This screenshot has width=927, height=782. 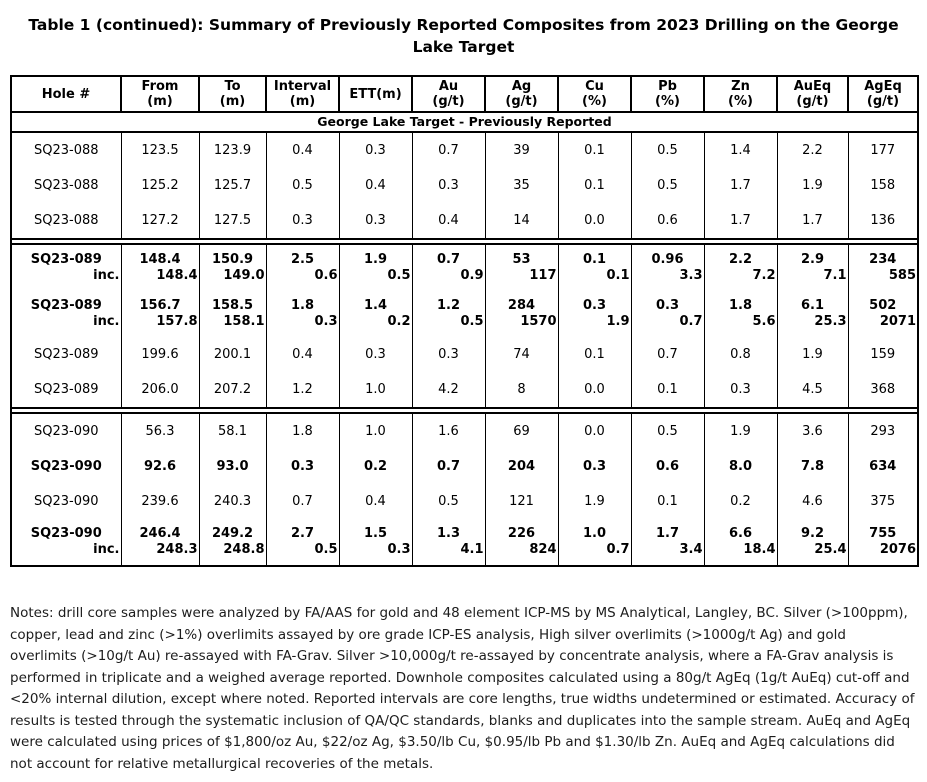 What do you see at coordinates (740, 150) in the screenshot?
I see `composite-value: 1.4` at bounding box center [740, 150].